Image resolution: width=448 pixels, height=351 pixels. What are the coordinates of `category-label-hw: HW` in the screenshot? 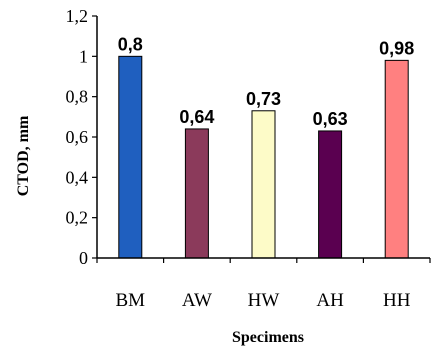 It's located at (264, 300).